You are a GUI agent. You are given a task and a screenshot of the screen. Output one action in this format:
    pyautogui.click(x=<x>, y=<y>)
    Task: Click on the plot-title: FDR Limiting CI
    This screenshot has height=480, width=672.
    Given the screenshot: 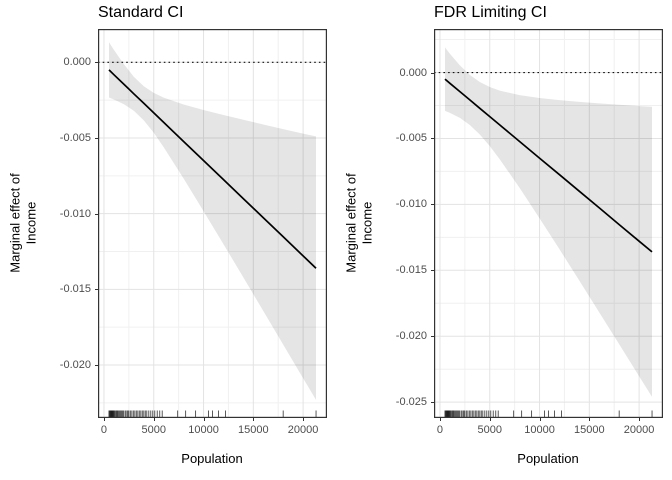 What is the action you would take?
    pyautogui.click(x=490, y=12)
    